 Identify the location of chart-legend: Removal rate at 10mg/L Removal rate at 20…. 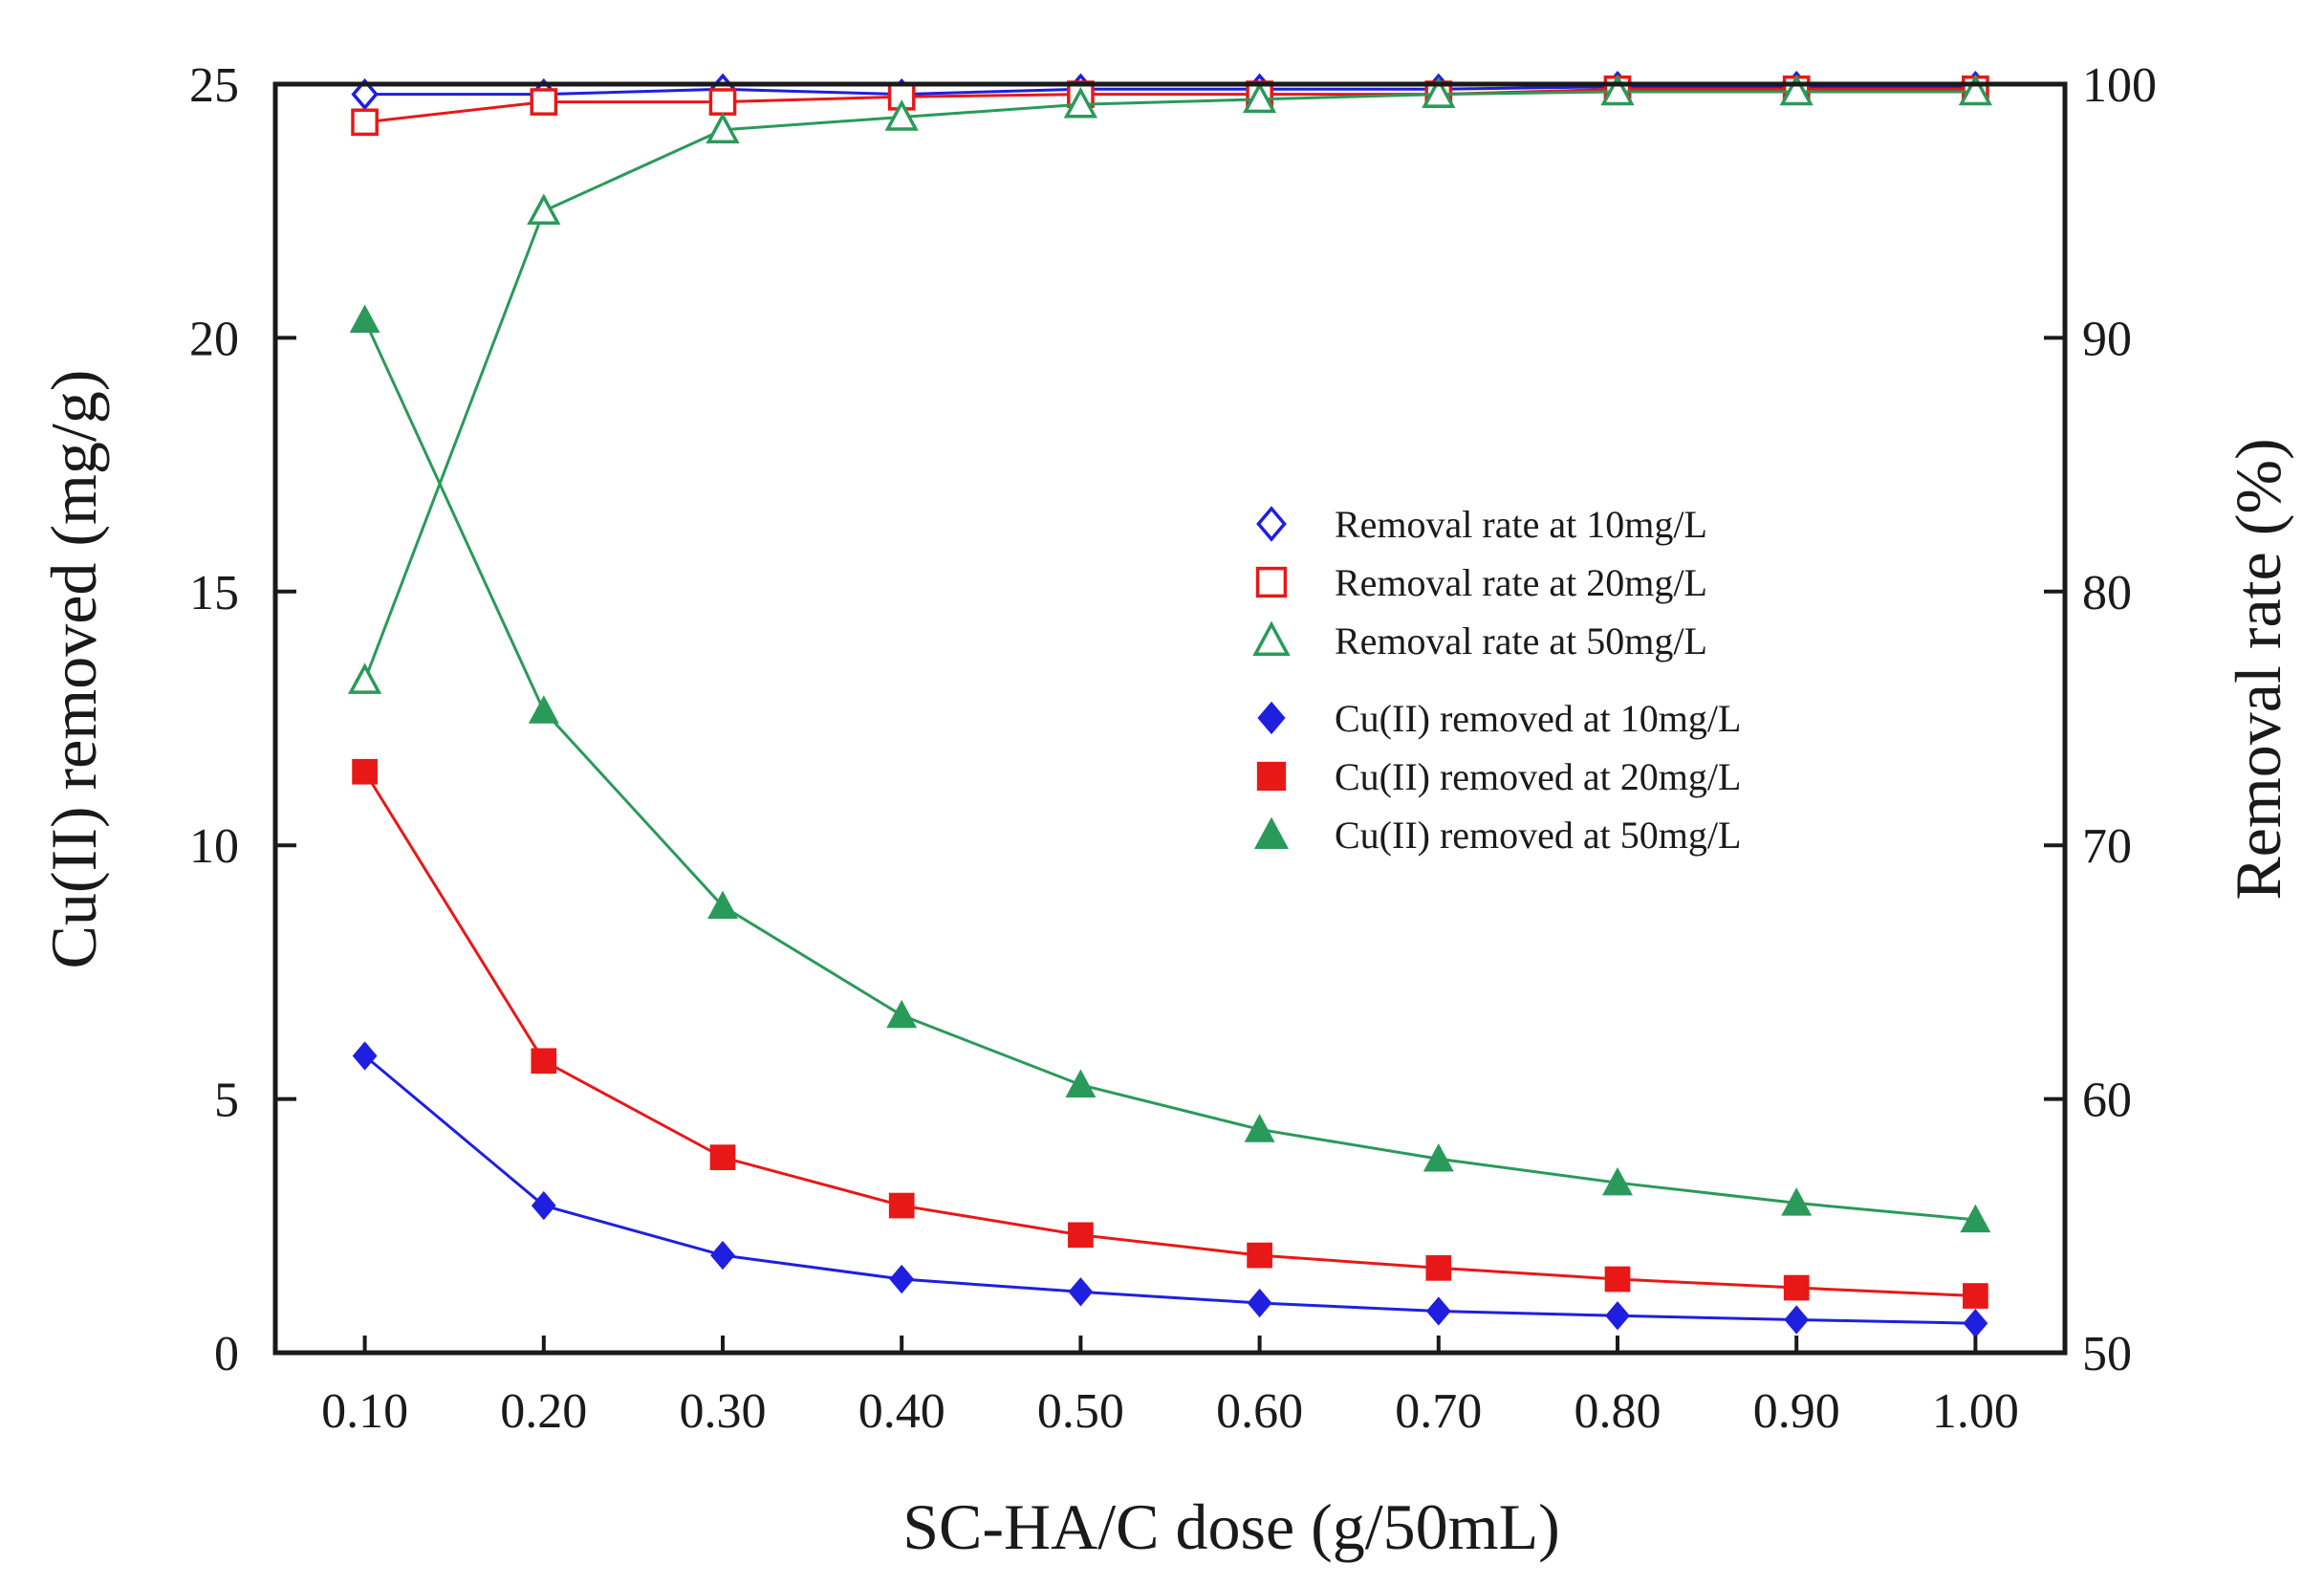
(1496, 680).